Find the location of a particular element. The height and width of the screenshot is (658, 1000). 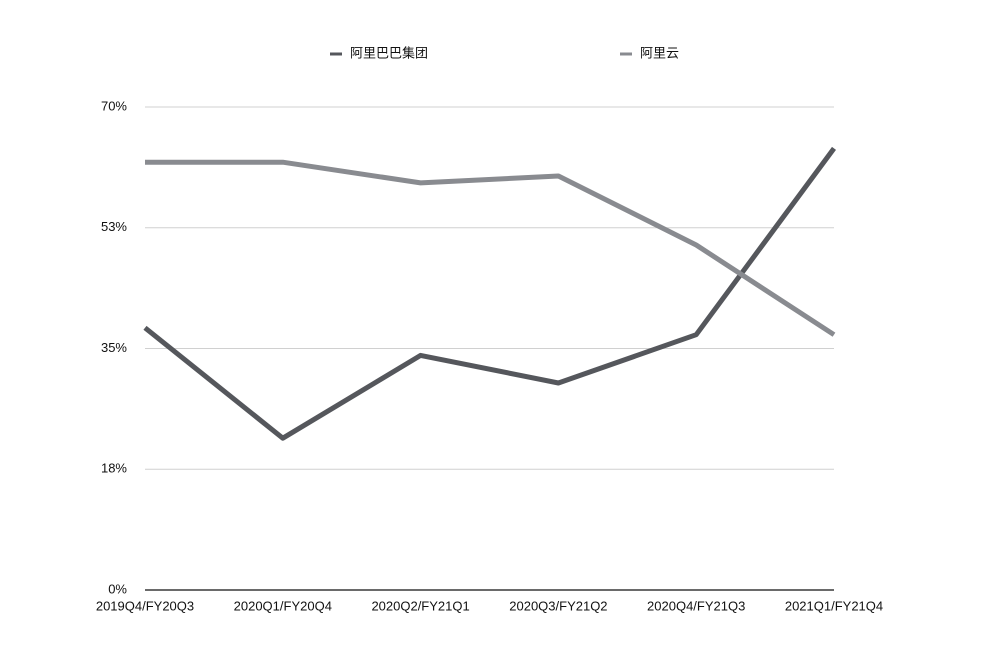

y-tick-label: 18% is located at coordinates (114, 468).